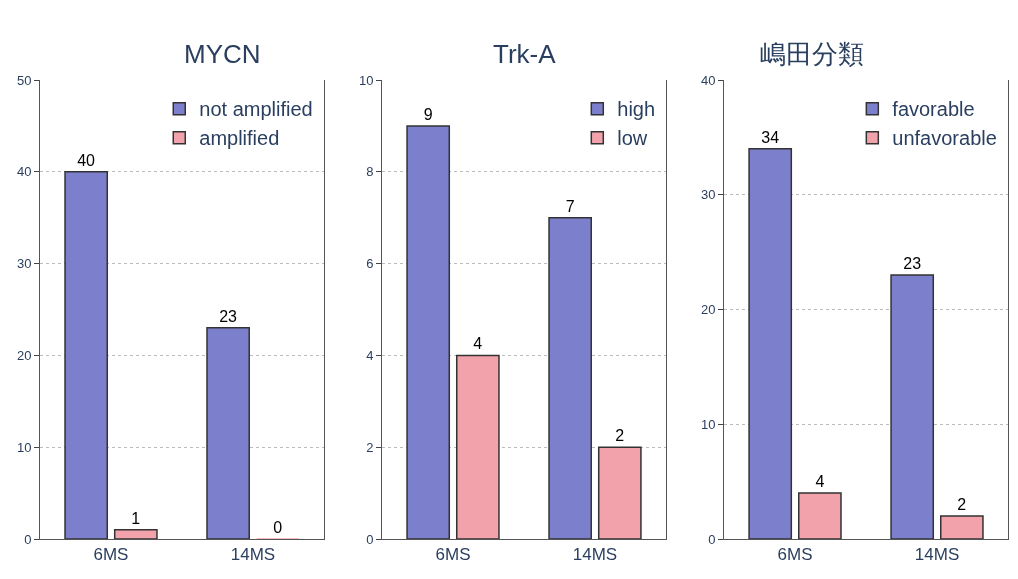  What do you see at coordinates (370, 355) in the screenshot?
I see `y-tick-label: 4` at bounding box center [370, 355].